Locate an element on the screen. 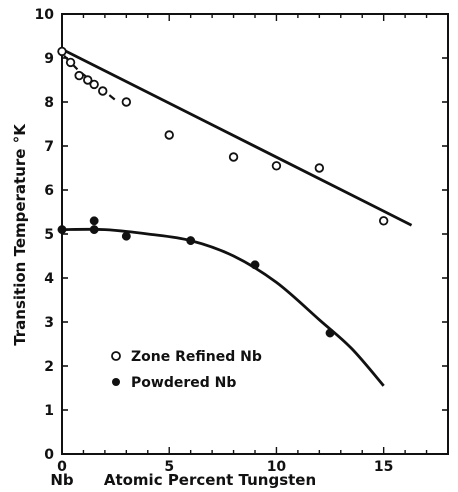  x-tick-label: 0 is located at coordinates (62, 467).